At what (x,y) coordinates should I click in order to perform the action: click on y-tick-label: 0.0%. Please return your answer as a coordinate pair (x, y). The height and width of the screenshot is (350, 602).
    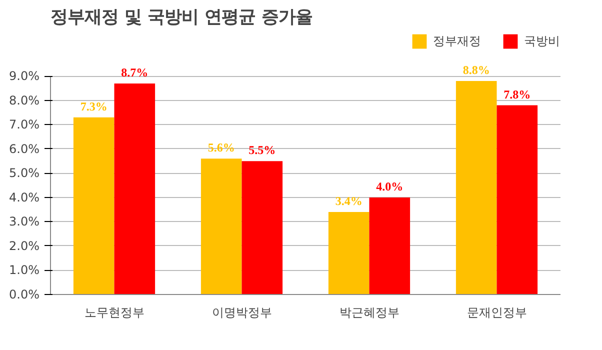
    Looking at the image, I should click on (24, 295).